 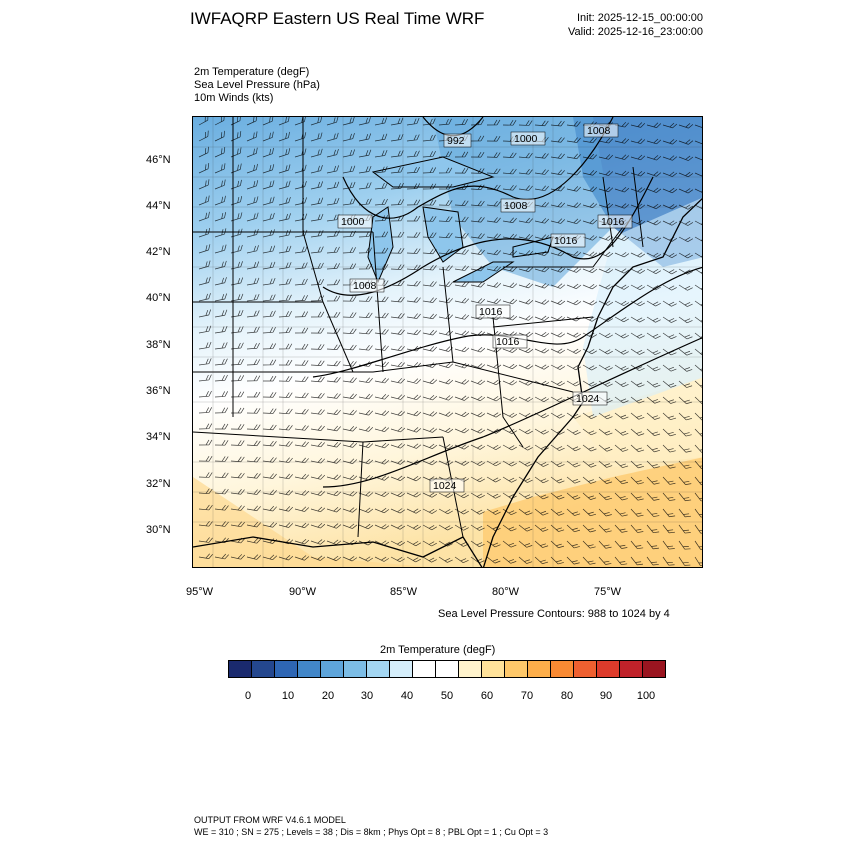 I want to click on legend-label: 40, so click(x=407, y=696).